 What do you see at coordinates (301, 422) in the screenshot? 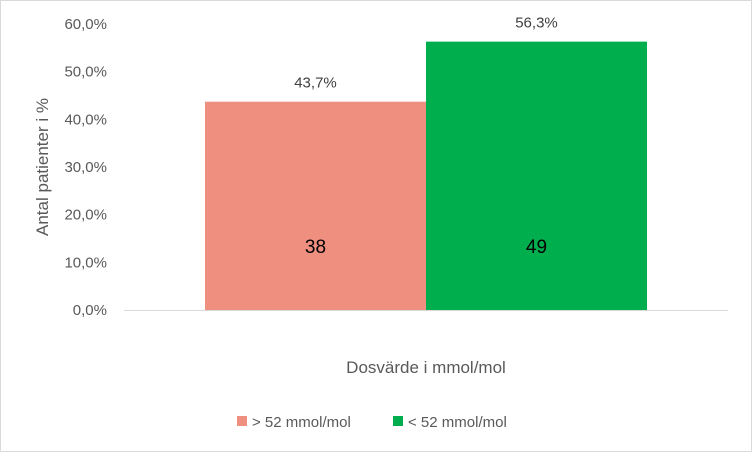
I see `legend-label: > 52 mmol/mol` at bounding box center [301, 422].